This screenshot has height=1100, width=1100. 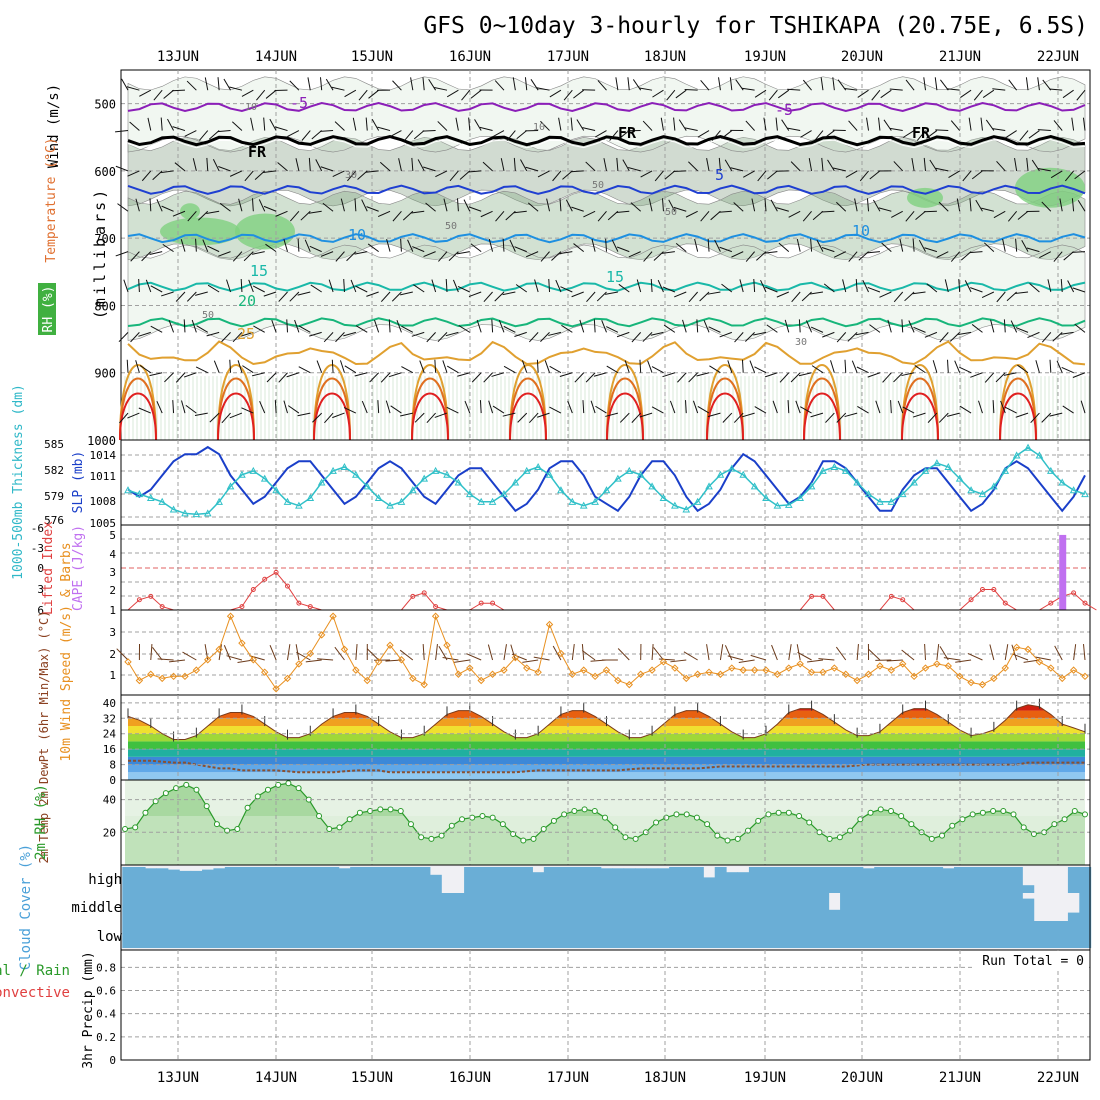 What do you see at coordinates (78, 568) in the screenshot?
I see `cape-axis-label: CAPE (J/kg)` at bounding box center [78, 568].